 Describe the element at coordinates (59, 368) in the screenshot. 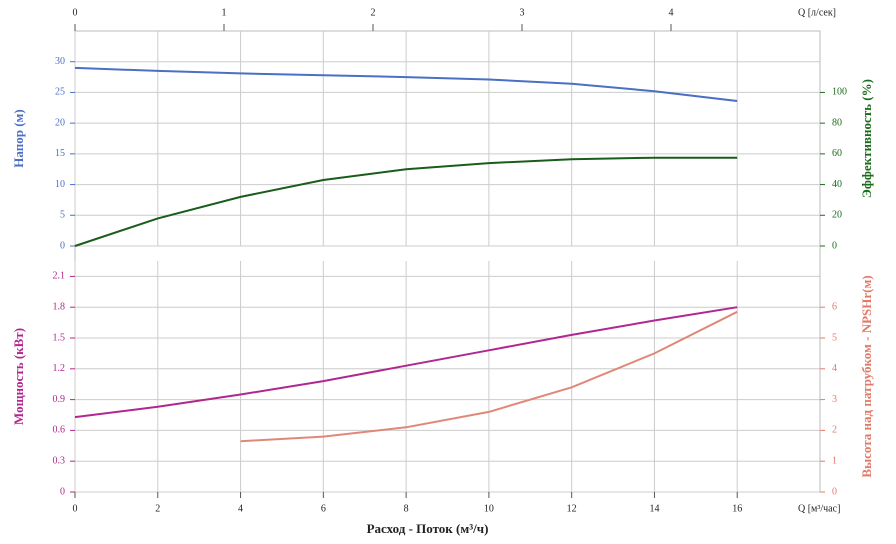

I see `y-tick-label: 1.2` at that location.